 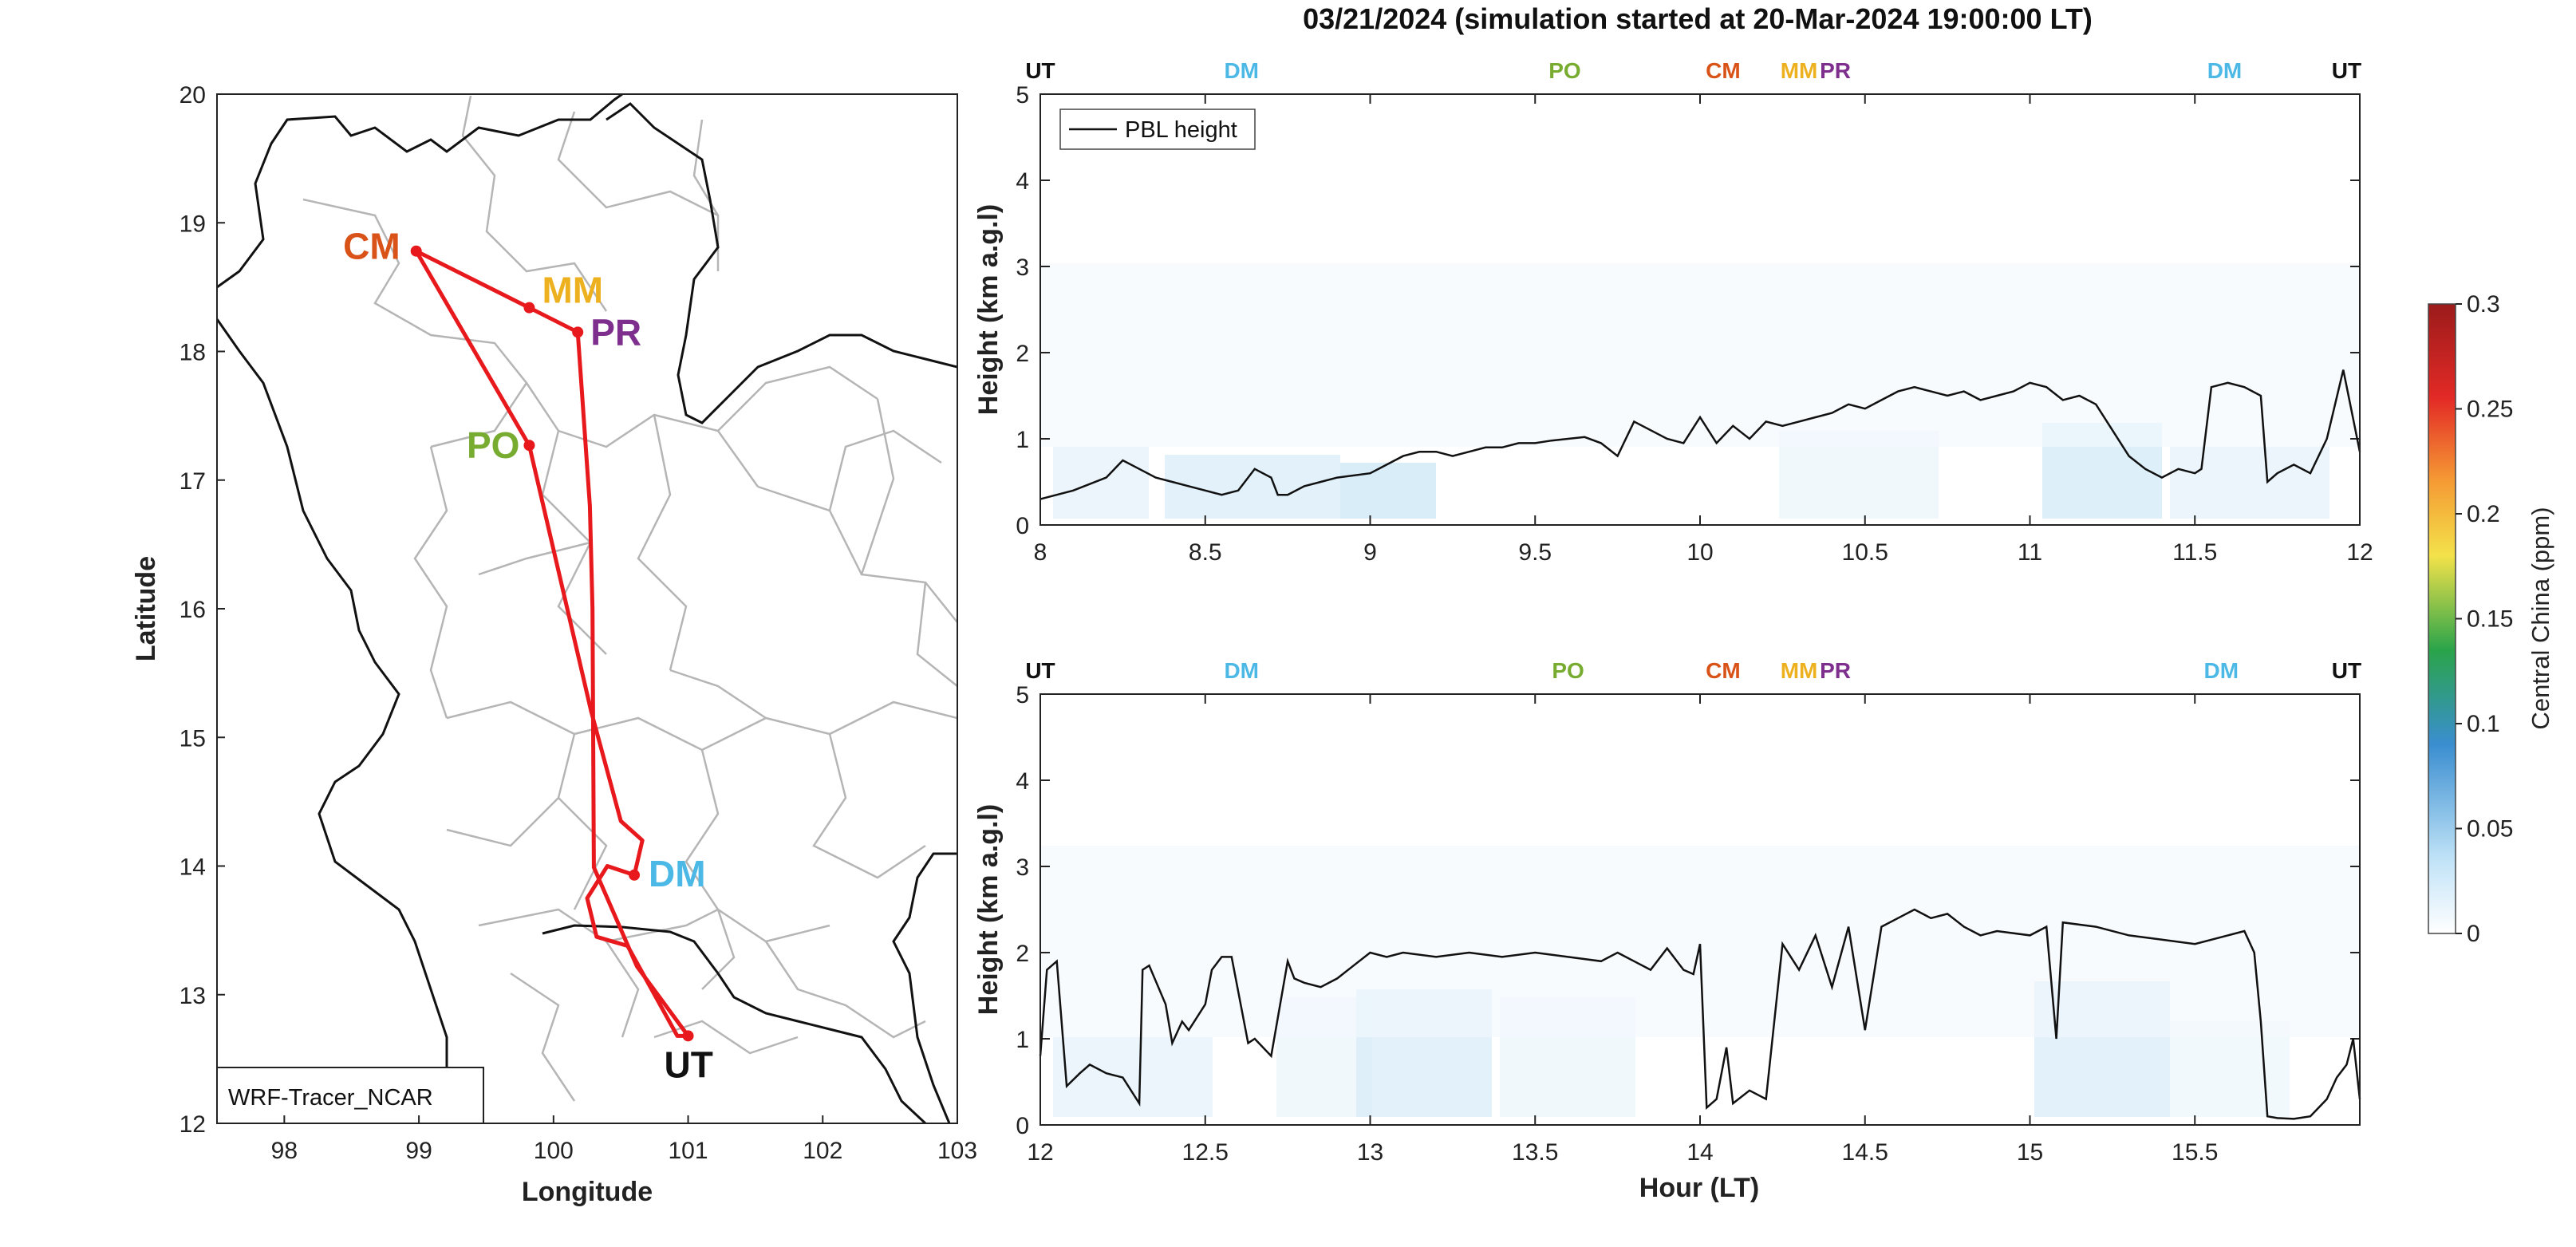 What do you see at coordinates (2360, 552) in the screenshot?
I see `x-tick-label-8: 12` at bounding box center [2360, 552].